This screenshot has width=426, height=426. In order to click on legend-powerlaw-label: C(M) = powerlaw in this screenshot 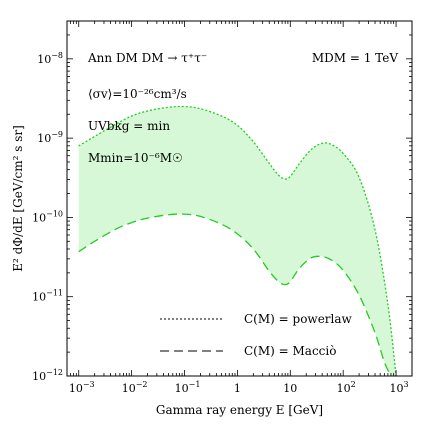, I will do `click(298, 319)`.